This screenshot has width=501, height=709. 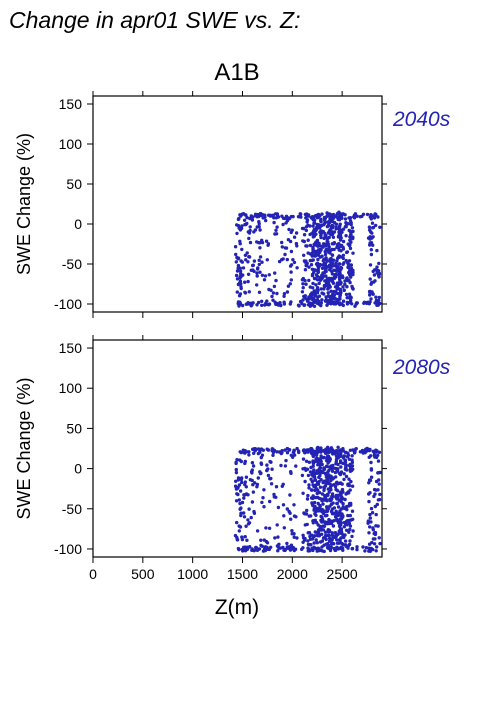 What do you see at coordinates (342, 574) in the screenshot?
I see `x-tick-label: 2500` at bounding box center [342, 574].